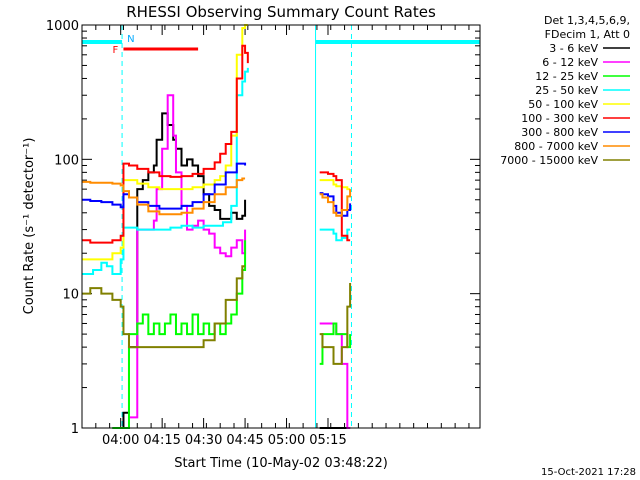 The image size is (640, 480). What do you see at coordinates (556, 146) in the screenshot?
I see `legend-label: 800 - 7000 keV` at bounding box center [556, 146].